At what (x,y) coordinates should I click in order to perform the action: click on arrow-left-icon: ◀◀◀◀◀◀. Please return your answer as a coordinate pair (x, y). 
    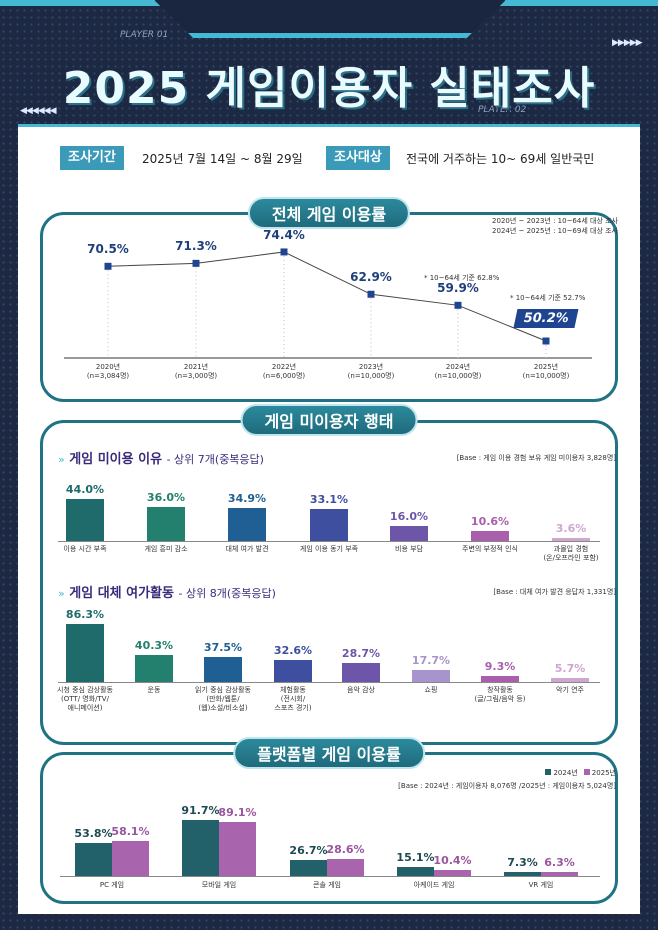
    Looking at the image, I should click on (38, 111).